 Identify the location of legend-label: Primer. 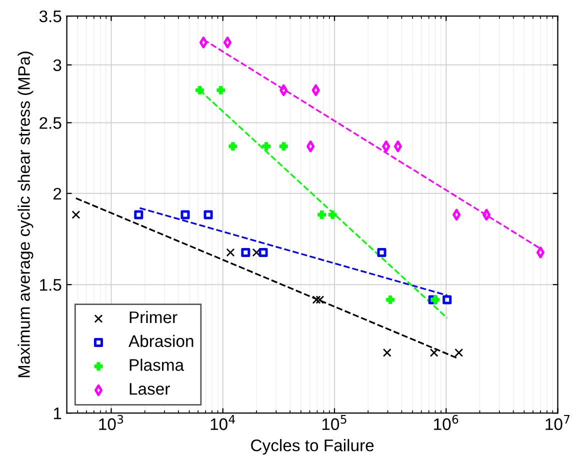
(154, 317).